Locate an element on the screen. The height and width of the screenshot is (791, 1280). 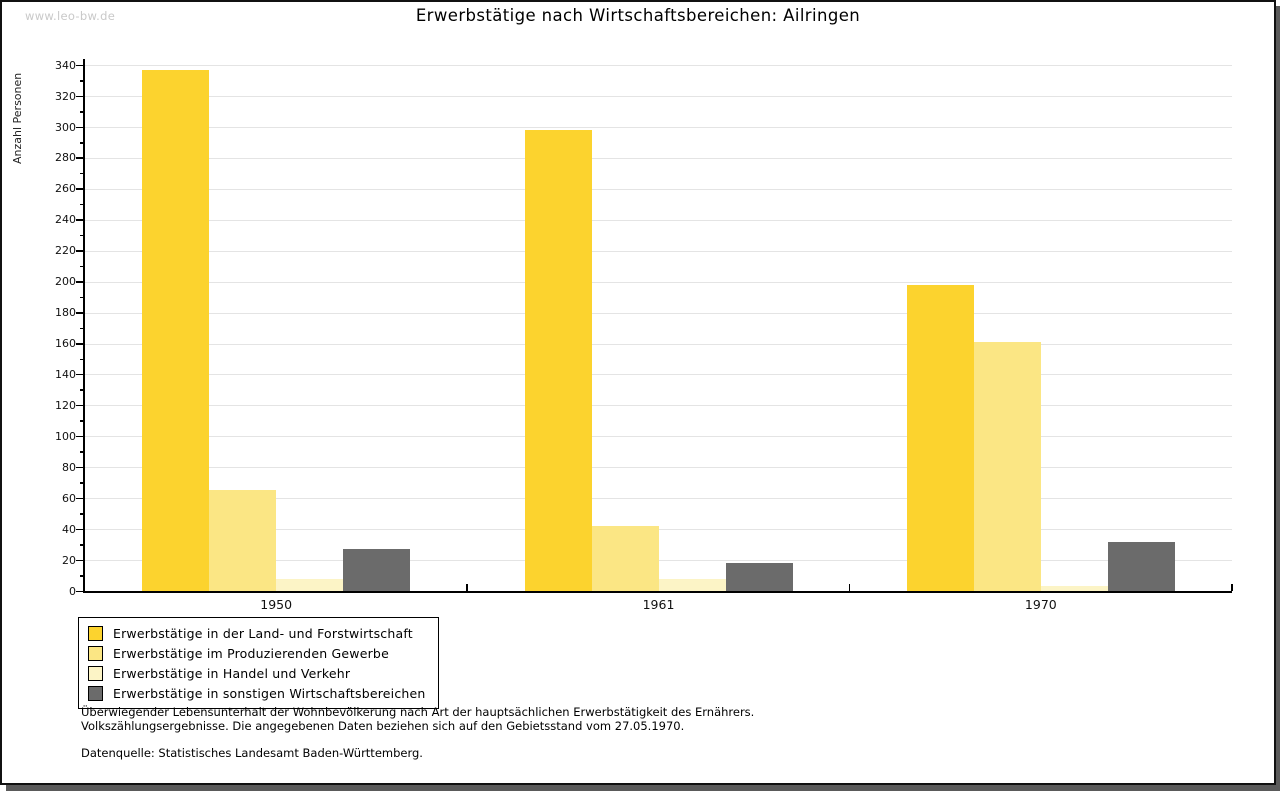
y-tick-label: 220 is located at coordinates (65, 251).